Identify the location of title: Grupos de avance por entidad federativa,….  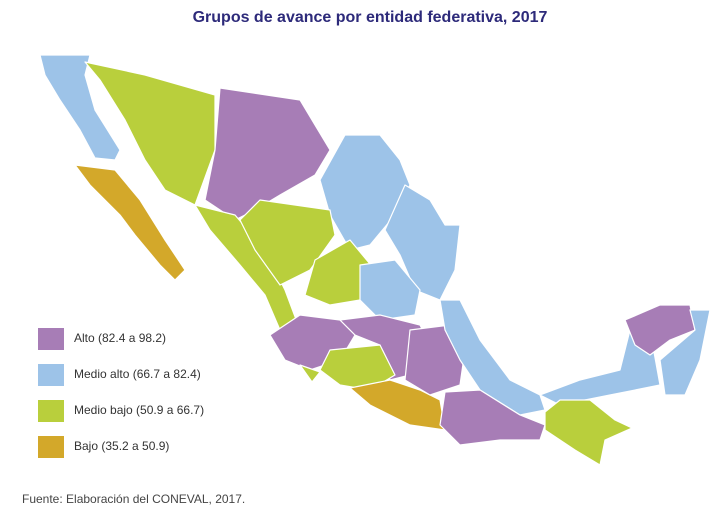
(370, 17).